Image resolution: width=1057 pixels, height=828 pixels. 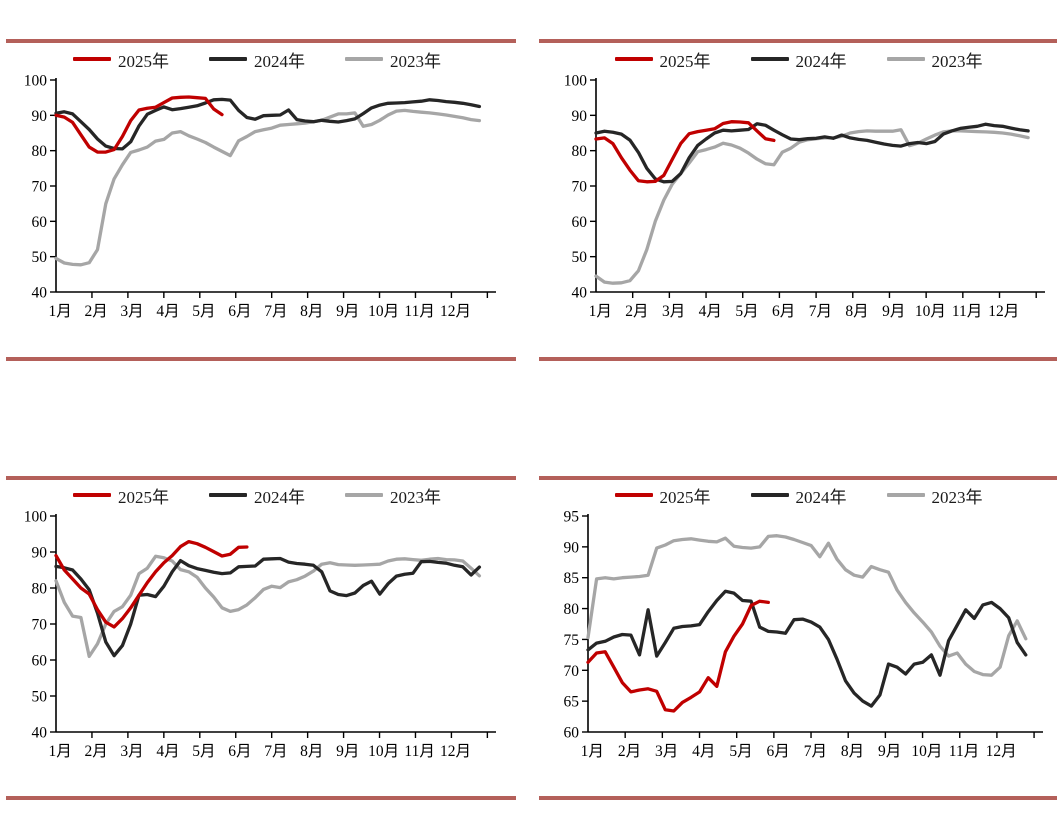 I want to click on divider-line-row2-top-left, so click(x=261, y=478).